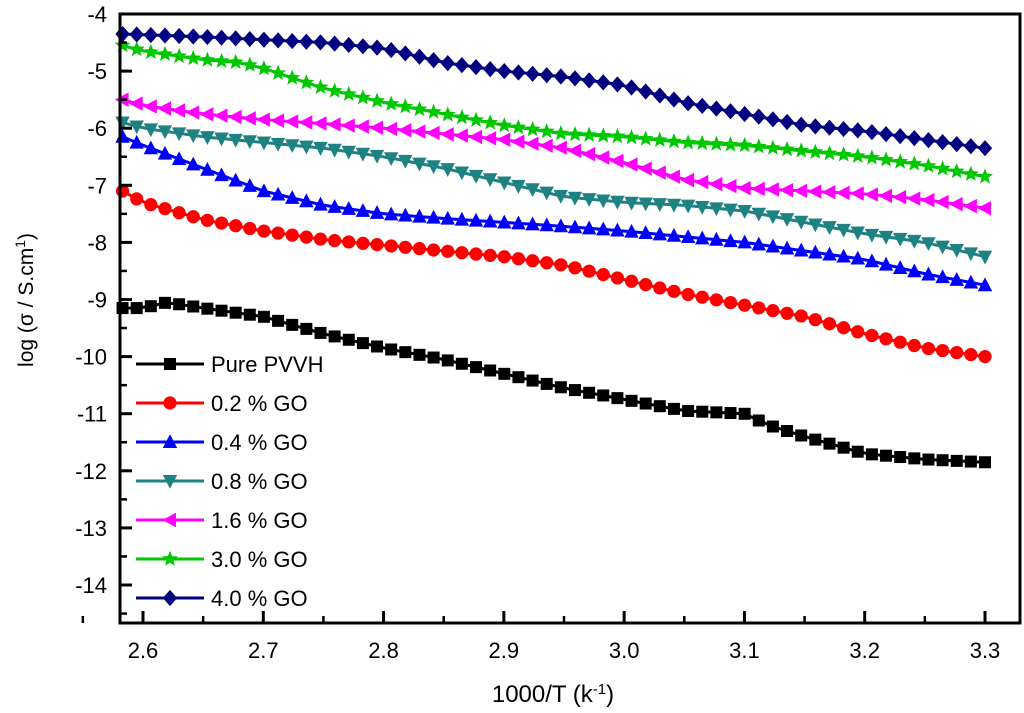  I want to click on y-tick-label: -12, so click(91, 471).